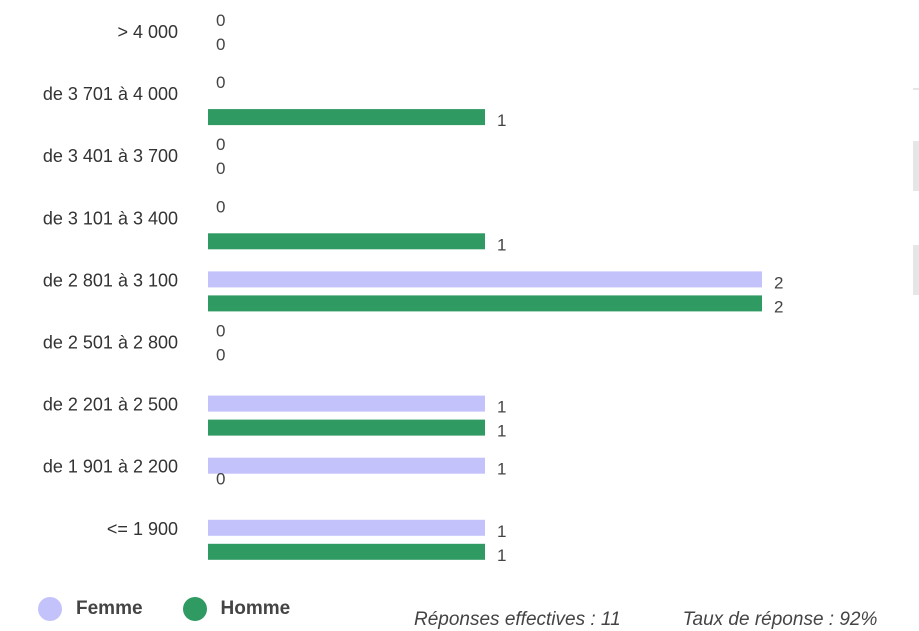  I want to click on category-label: de 3 701 à 4 000, so click(110, 94).